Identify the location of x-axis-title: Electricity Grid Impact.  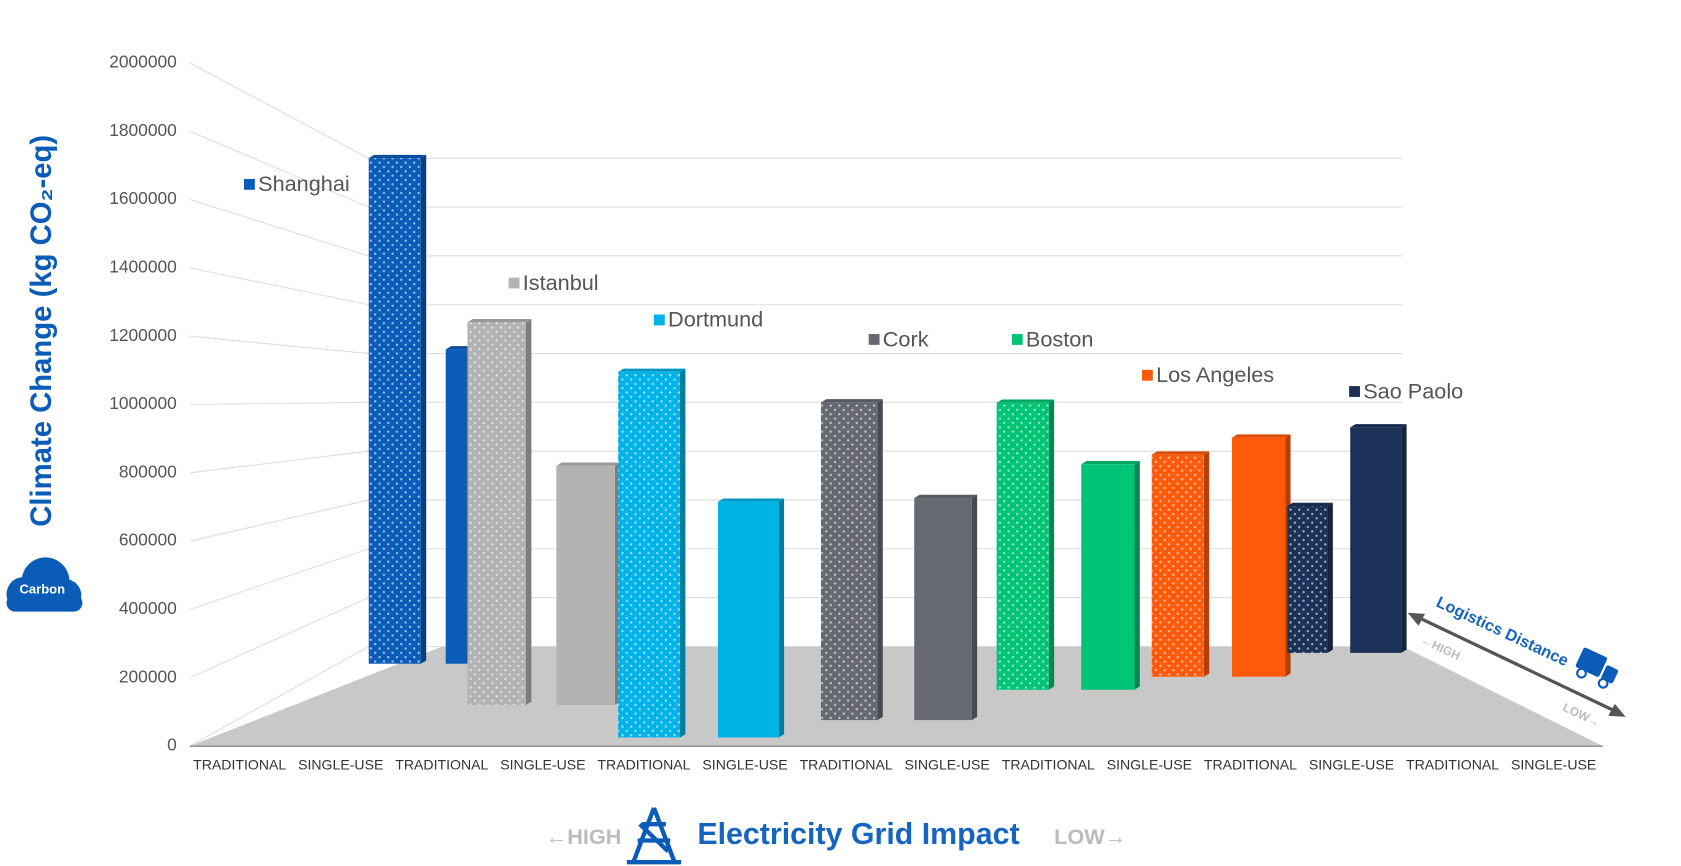
(858, 834).